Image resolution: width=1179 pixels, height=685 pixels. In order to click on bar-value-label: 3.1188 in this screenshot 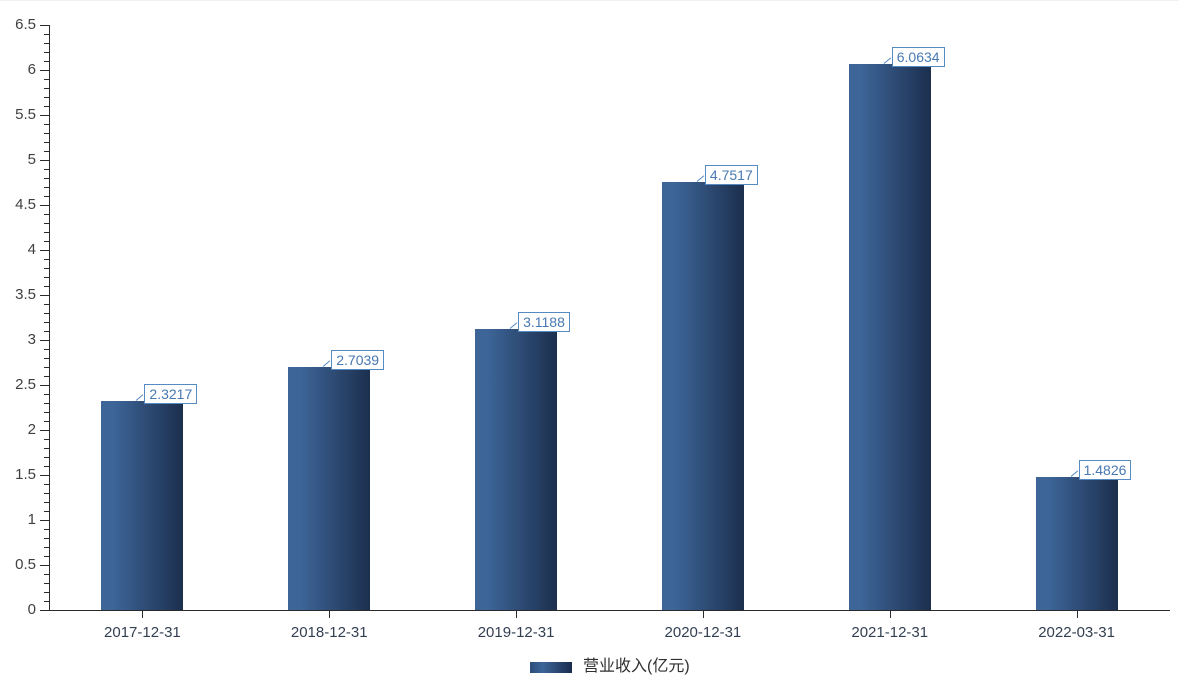, I will do `click(544, 322)`.